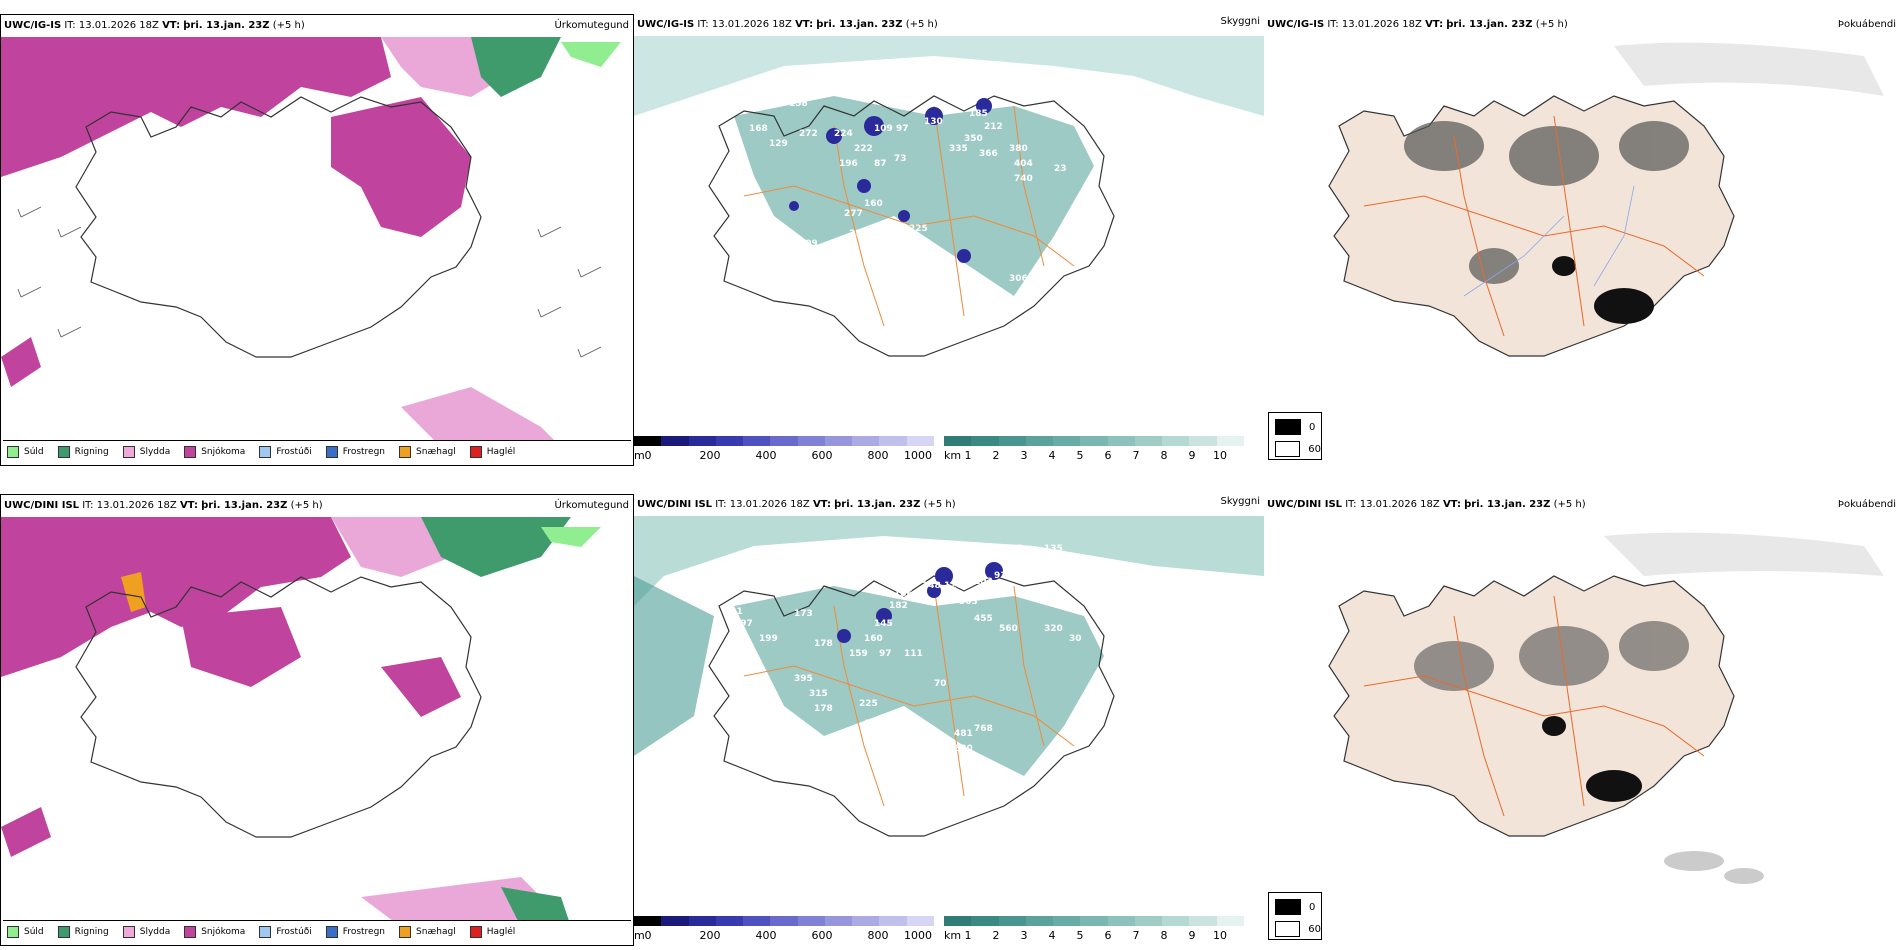 Image resolution: width=1900 pixels, height=950 pixels. I want to click on cloud-tick: 1000, so click(918, 455).